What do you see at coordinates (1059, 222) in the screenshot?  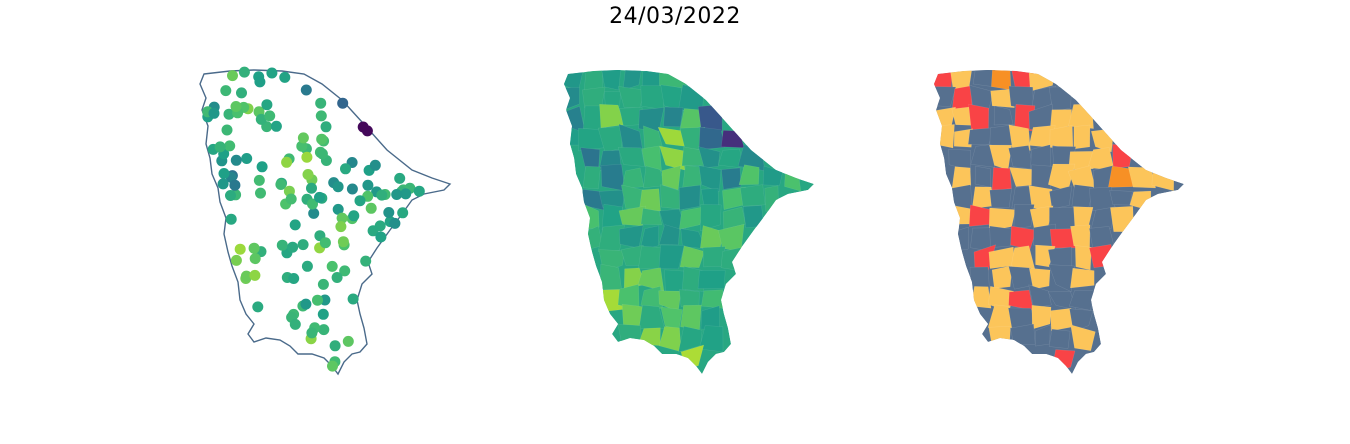 I see `classified-choropleth-map` at bounding box center [1059, 222].